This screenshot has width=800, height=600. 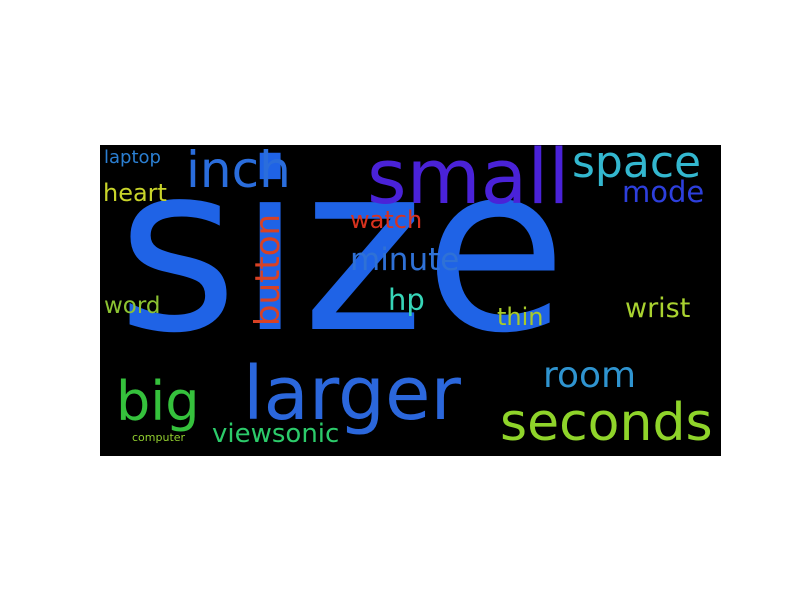 What do you see at coordinates (406, 300) in the screenshot?
I see `word-hp: hp` at bounding box center [406, 300].